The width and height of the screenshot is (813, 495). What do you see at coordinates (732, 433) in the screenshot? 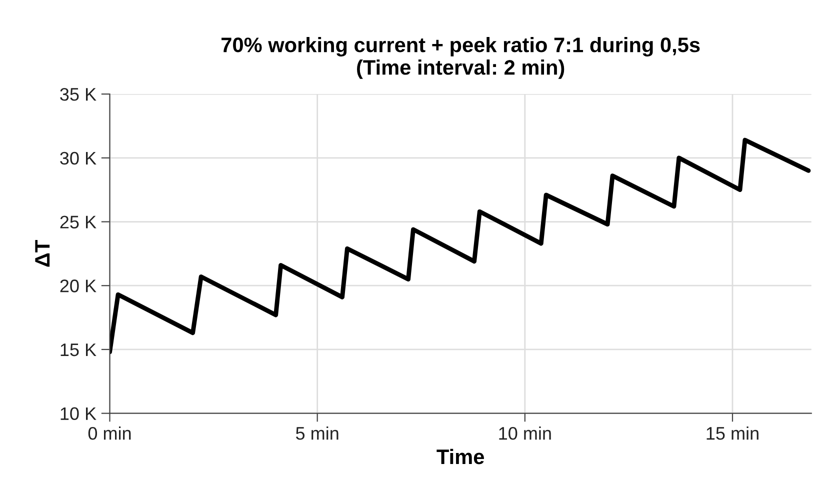
I see `x-tick-label: 15 min` at bounding box center [732, 433].